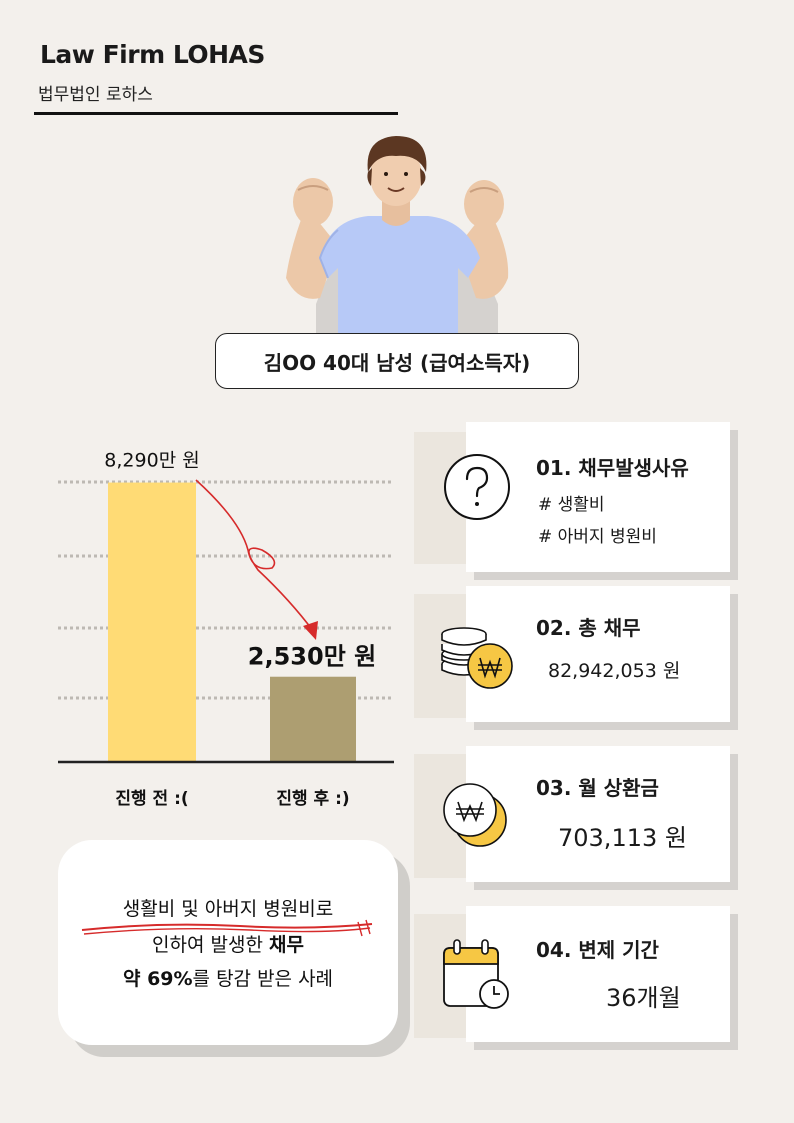  Describe the element at coordinates (597, 537) in the screenshot. I see `card-1-tag-2: # 아버지 병원비` at that location.